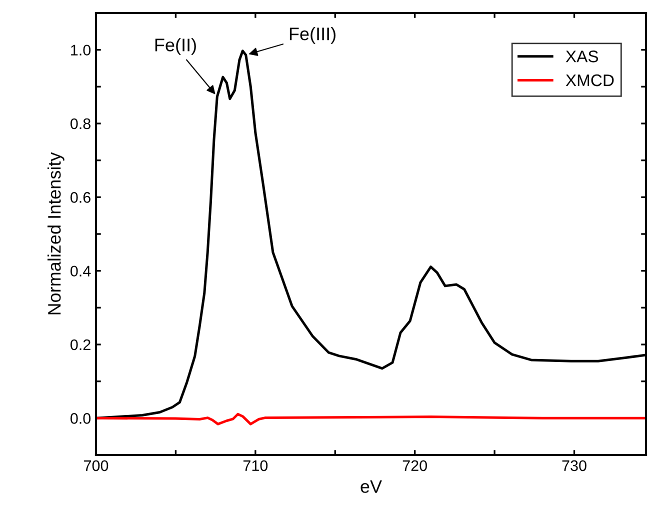 This screenshot has width=648, height=519. Describe the element at coordinates (80, 418) in the screenshot. I see `y-tick-label: 0.0` at that location.